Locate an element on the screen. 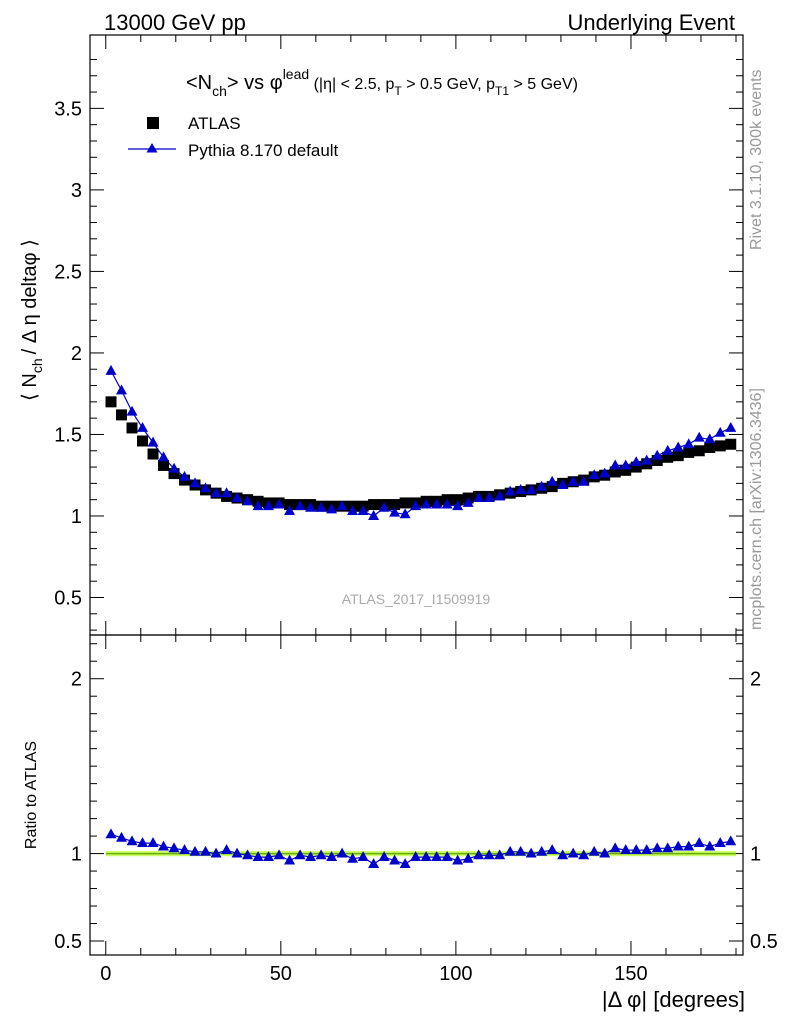 The width and height of the screenshot is (786, 1024). main-data-series is located at coordinates (421, 442).